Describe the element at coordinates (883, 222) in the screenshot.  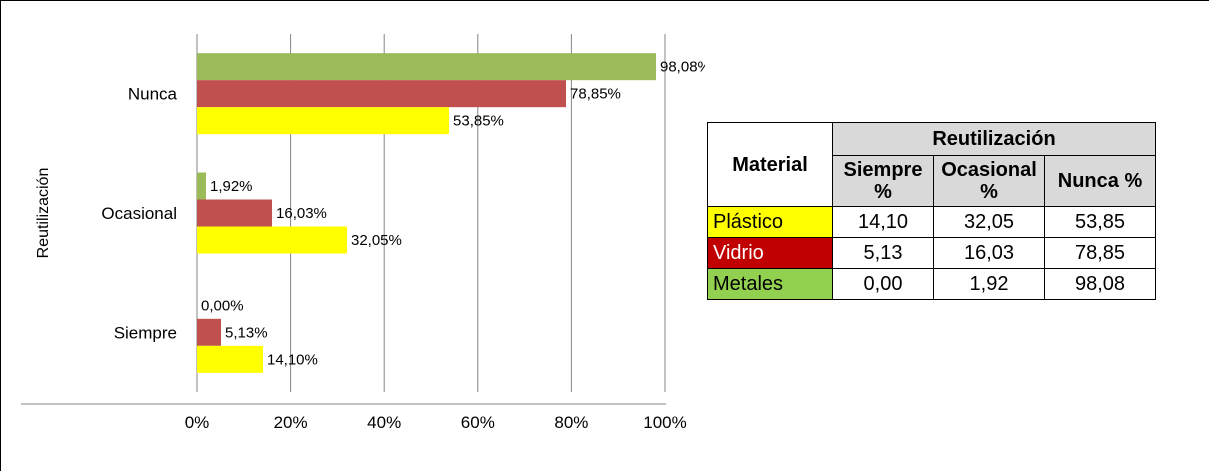
I see `value-cell: 14,10` at that location.